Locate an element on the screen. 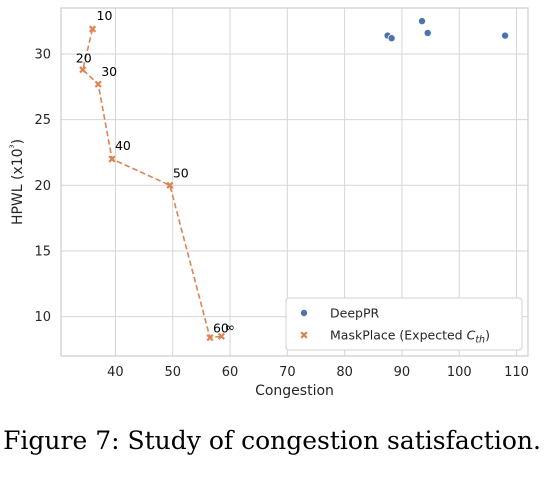 The width and height of the screenshot is (544, 477). x-tick-label: 40 is located at coordinates (115, 372).